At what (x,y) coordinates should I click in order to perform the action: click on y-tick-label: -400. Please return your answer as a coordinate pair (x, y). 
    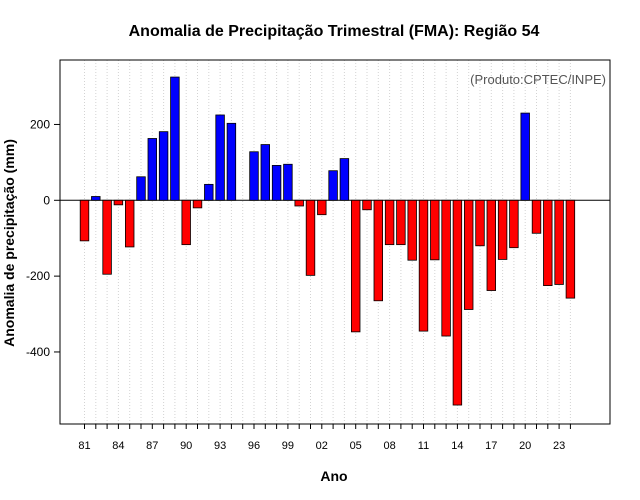
    Looking at the image, I should click on (38, 352).